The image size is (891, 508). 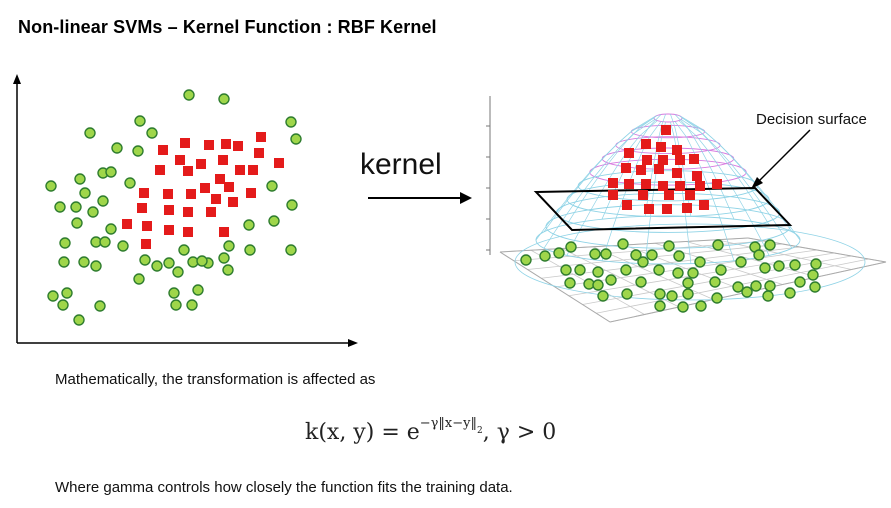 I want to click on kernel-arrow, so click(x=420, y=198).